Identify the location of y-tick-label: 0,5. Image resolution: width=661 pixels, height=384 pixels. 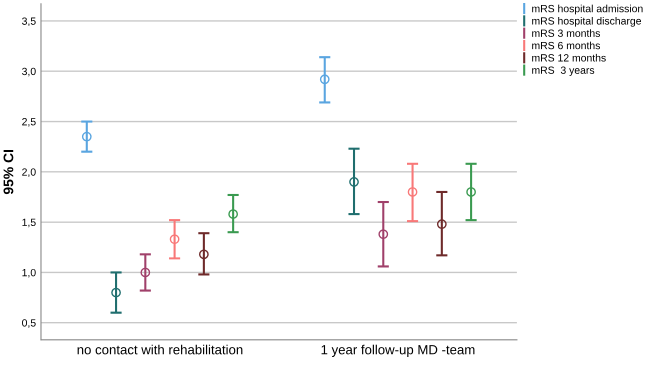
(29, 323).